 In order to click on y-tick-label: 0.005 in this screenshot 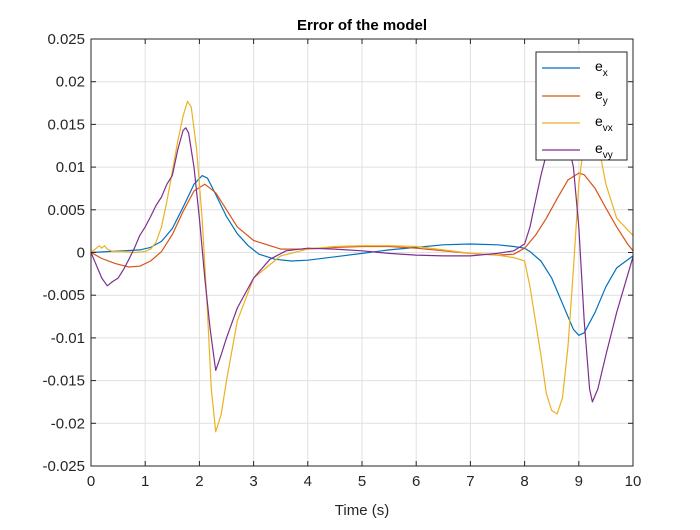, I will do `click(66, 210)`.